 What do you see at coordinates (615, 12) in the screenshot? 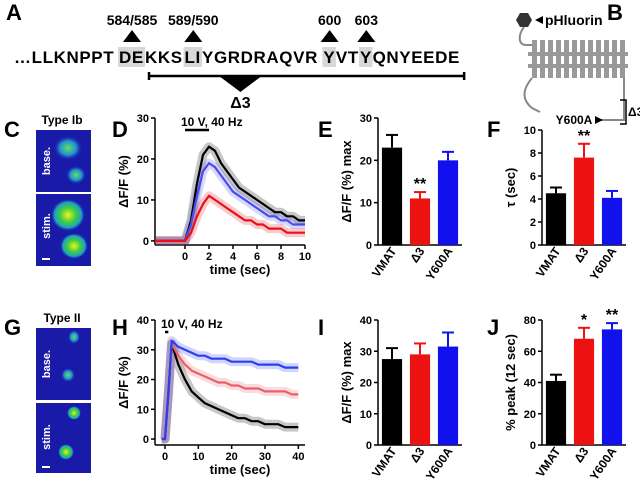
I see `panel-label: B` at bounding box center [615, 12].